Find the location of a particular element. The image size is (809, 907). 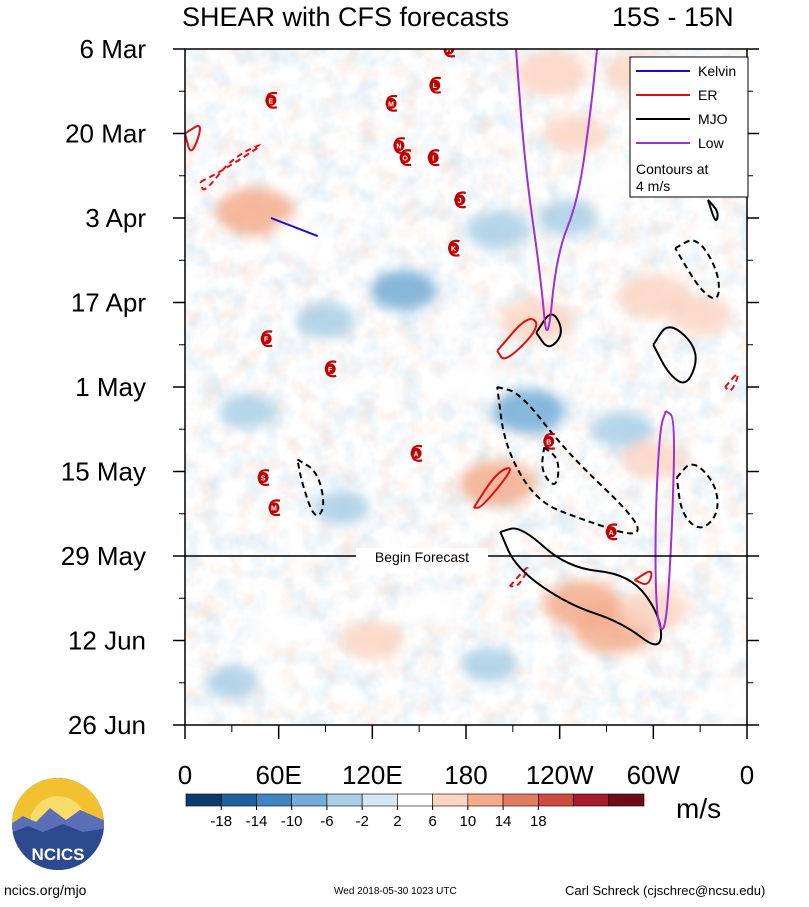

y-tick-label-2: 3 Apr is located at coordinates (115, 218).